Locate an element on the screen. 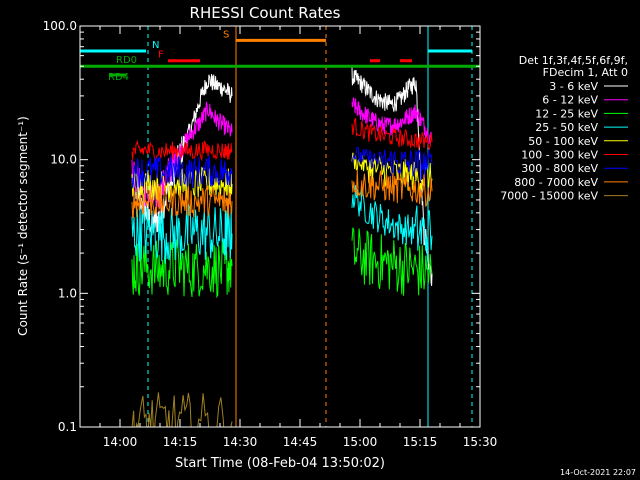 This screenshot has height=480, width=640. legend-title: FDecim 1, Att 0 is located at coordinates (585, 72).